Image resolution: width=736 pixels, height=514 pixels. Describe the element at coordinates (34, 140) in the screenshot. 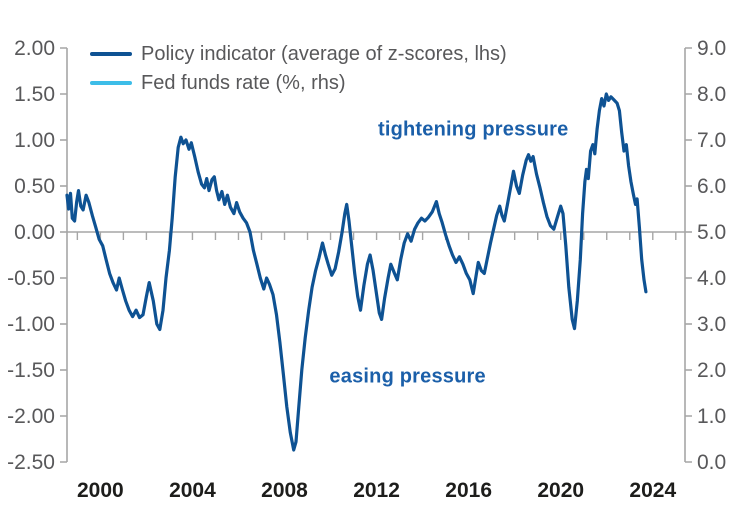

I see `y-left-tick-label: 1.00` at that location.